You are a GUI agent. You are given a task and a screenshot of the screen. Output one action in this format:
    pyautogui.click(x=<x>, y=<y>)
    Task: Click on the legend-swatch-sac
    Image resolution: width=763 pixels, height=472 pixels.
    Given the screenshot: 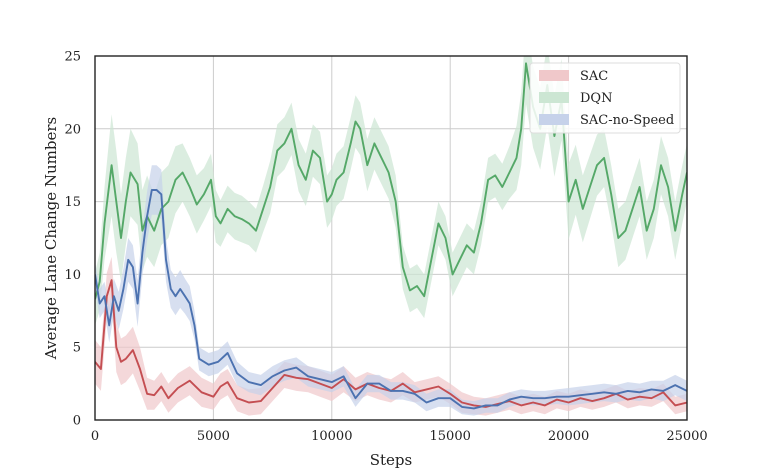 What is the action you would take?
    pyautogui.click(x=554, y=75)
    